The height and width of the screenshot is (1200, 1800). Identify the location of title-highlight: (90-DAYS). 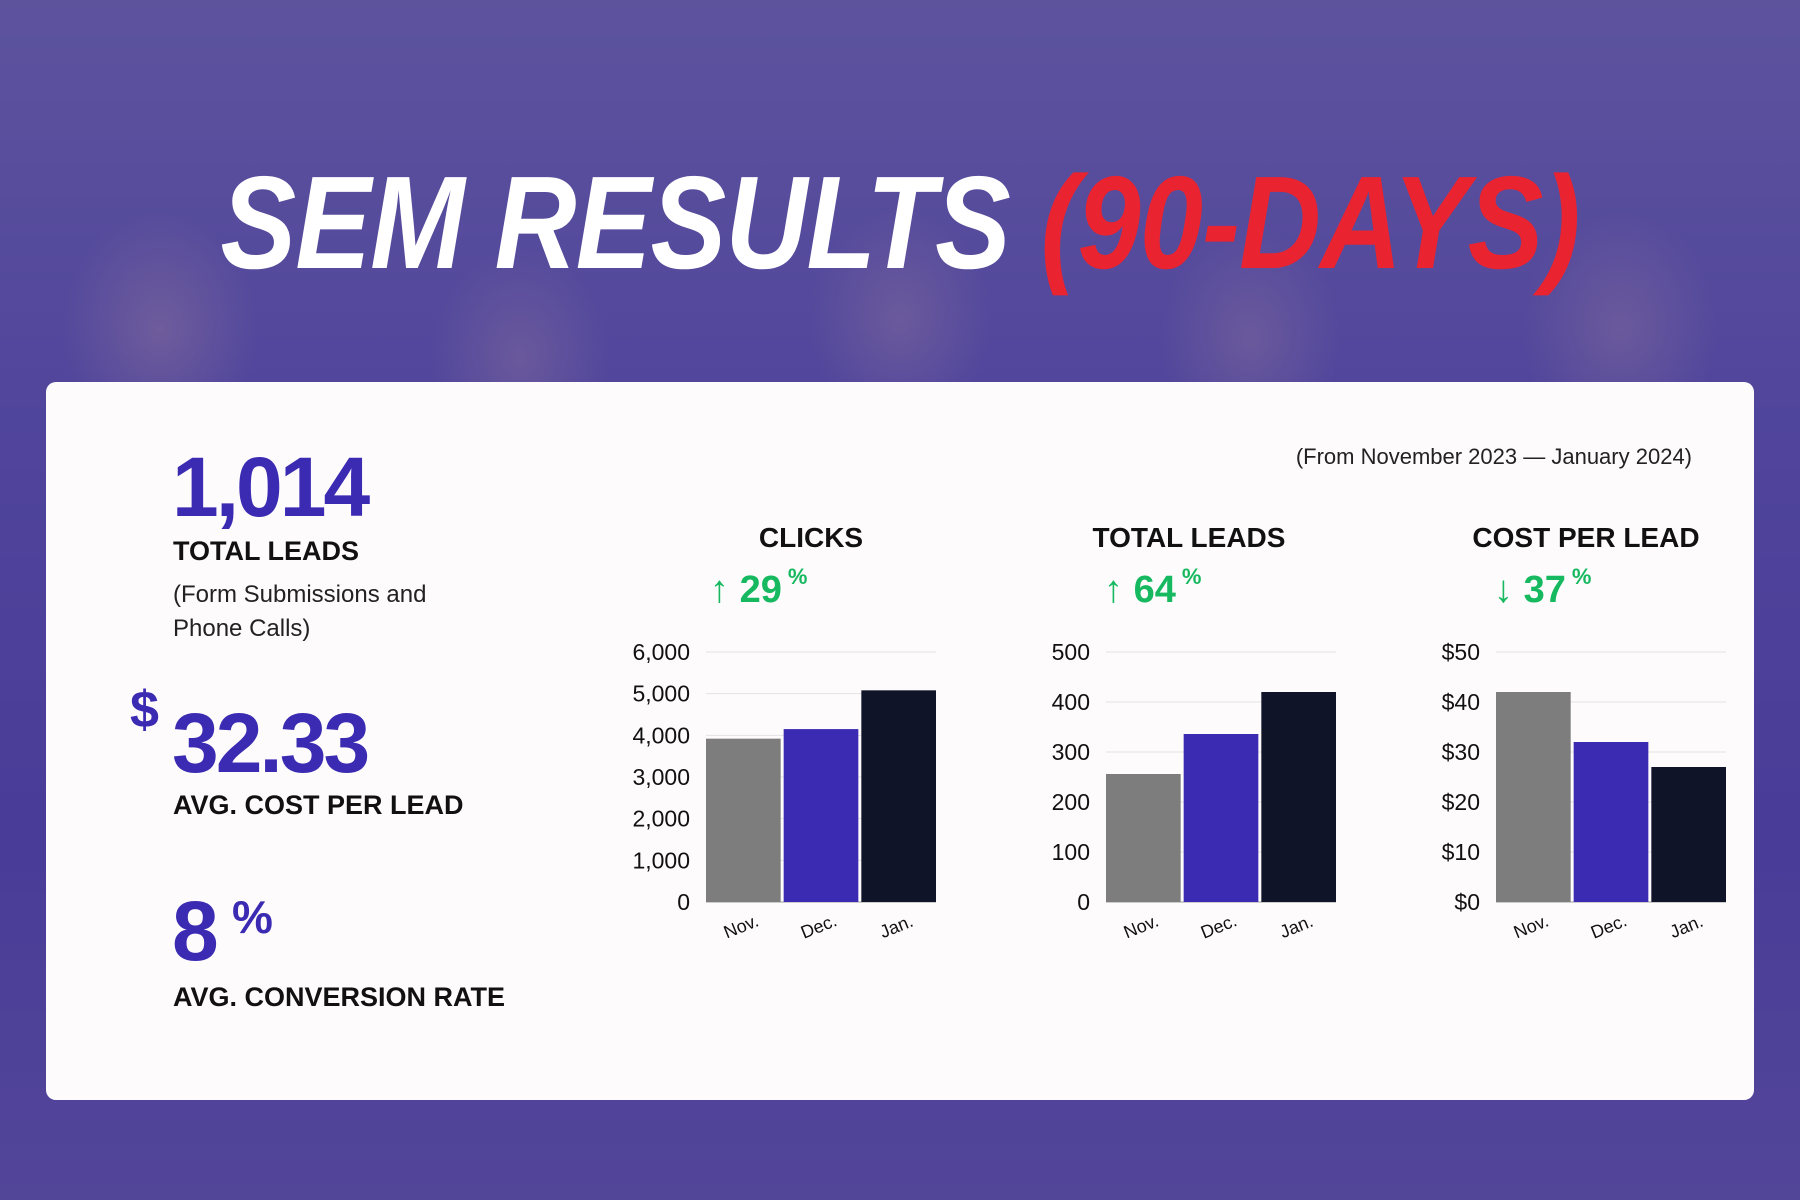
(1310, 222).